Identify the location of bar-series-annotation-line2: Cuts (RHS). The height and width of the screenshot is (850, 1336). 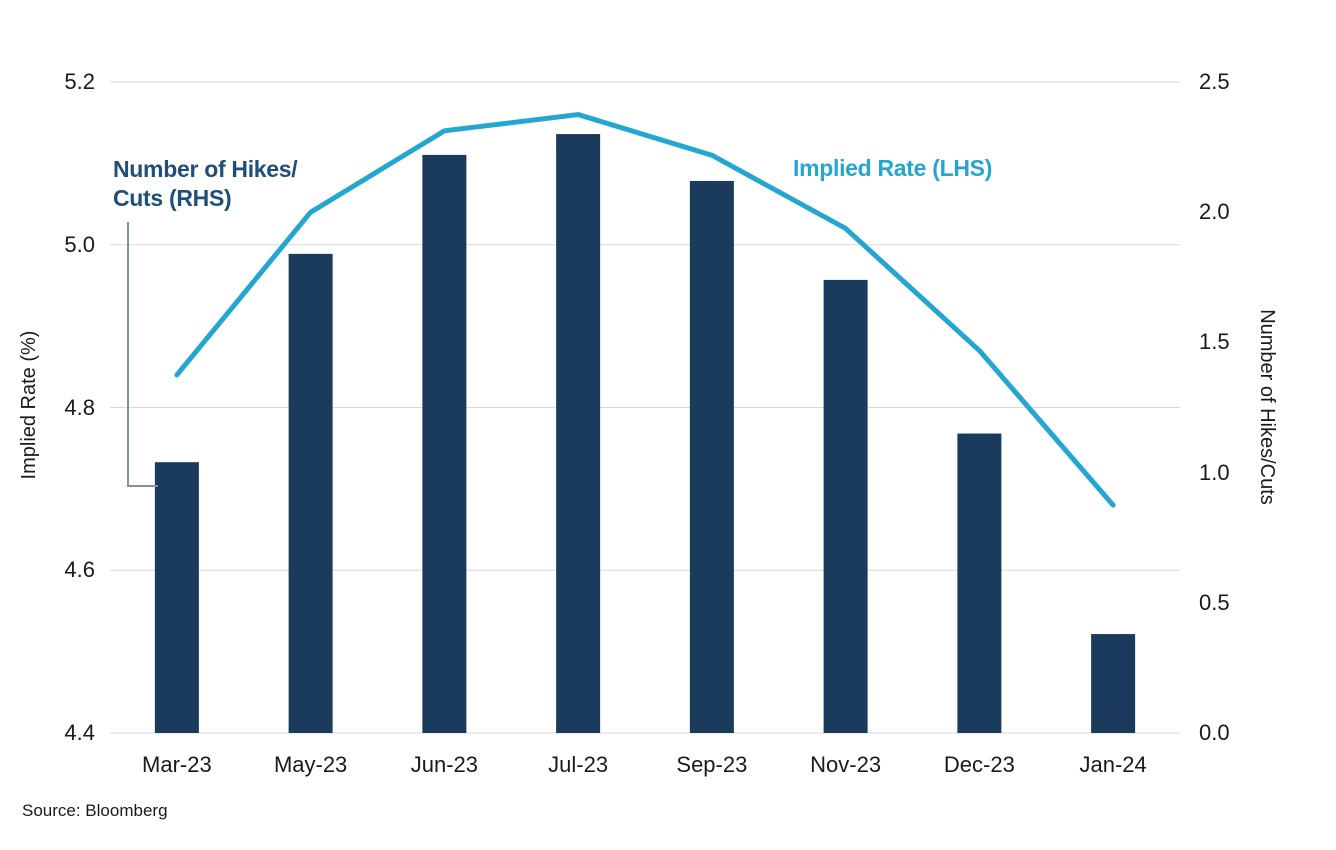
(172, 198).